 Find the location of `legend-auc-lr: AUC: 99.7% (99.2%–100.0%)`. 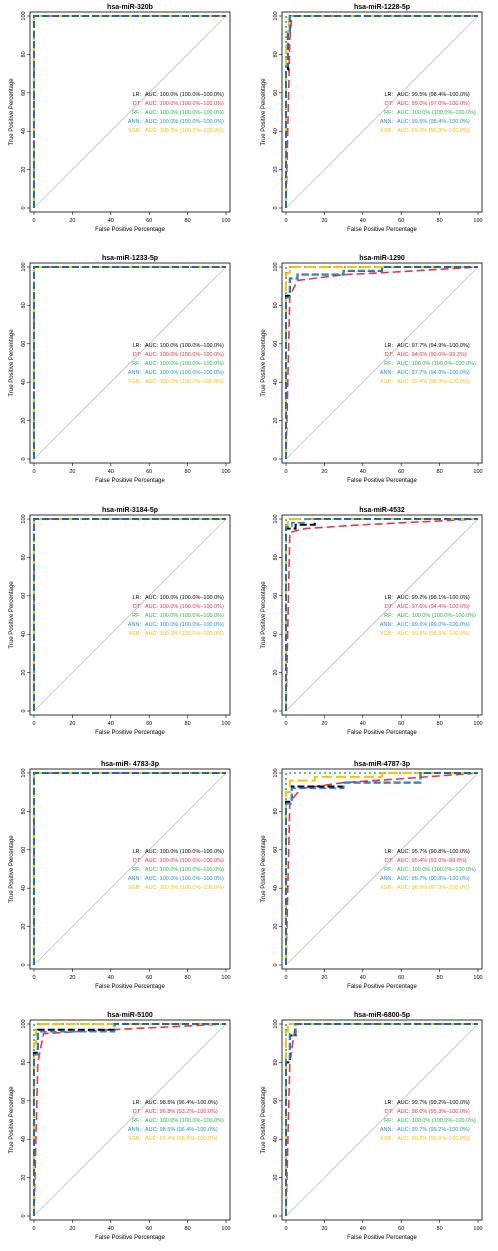

legend-auc-lr: AUC: 99.7% (99.2%–100.0%) is located at coordinates (433, 1103).